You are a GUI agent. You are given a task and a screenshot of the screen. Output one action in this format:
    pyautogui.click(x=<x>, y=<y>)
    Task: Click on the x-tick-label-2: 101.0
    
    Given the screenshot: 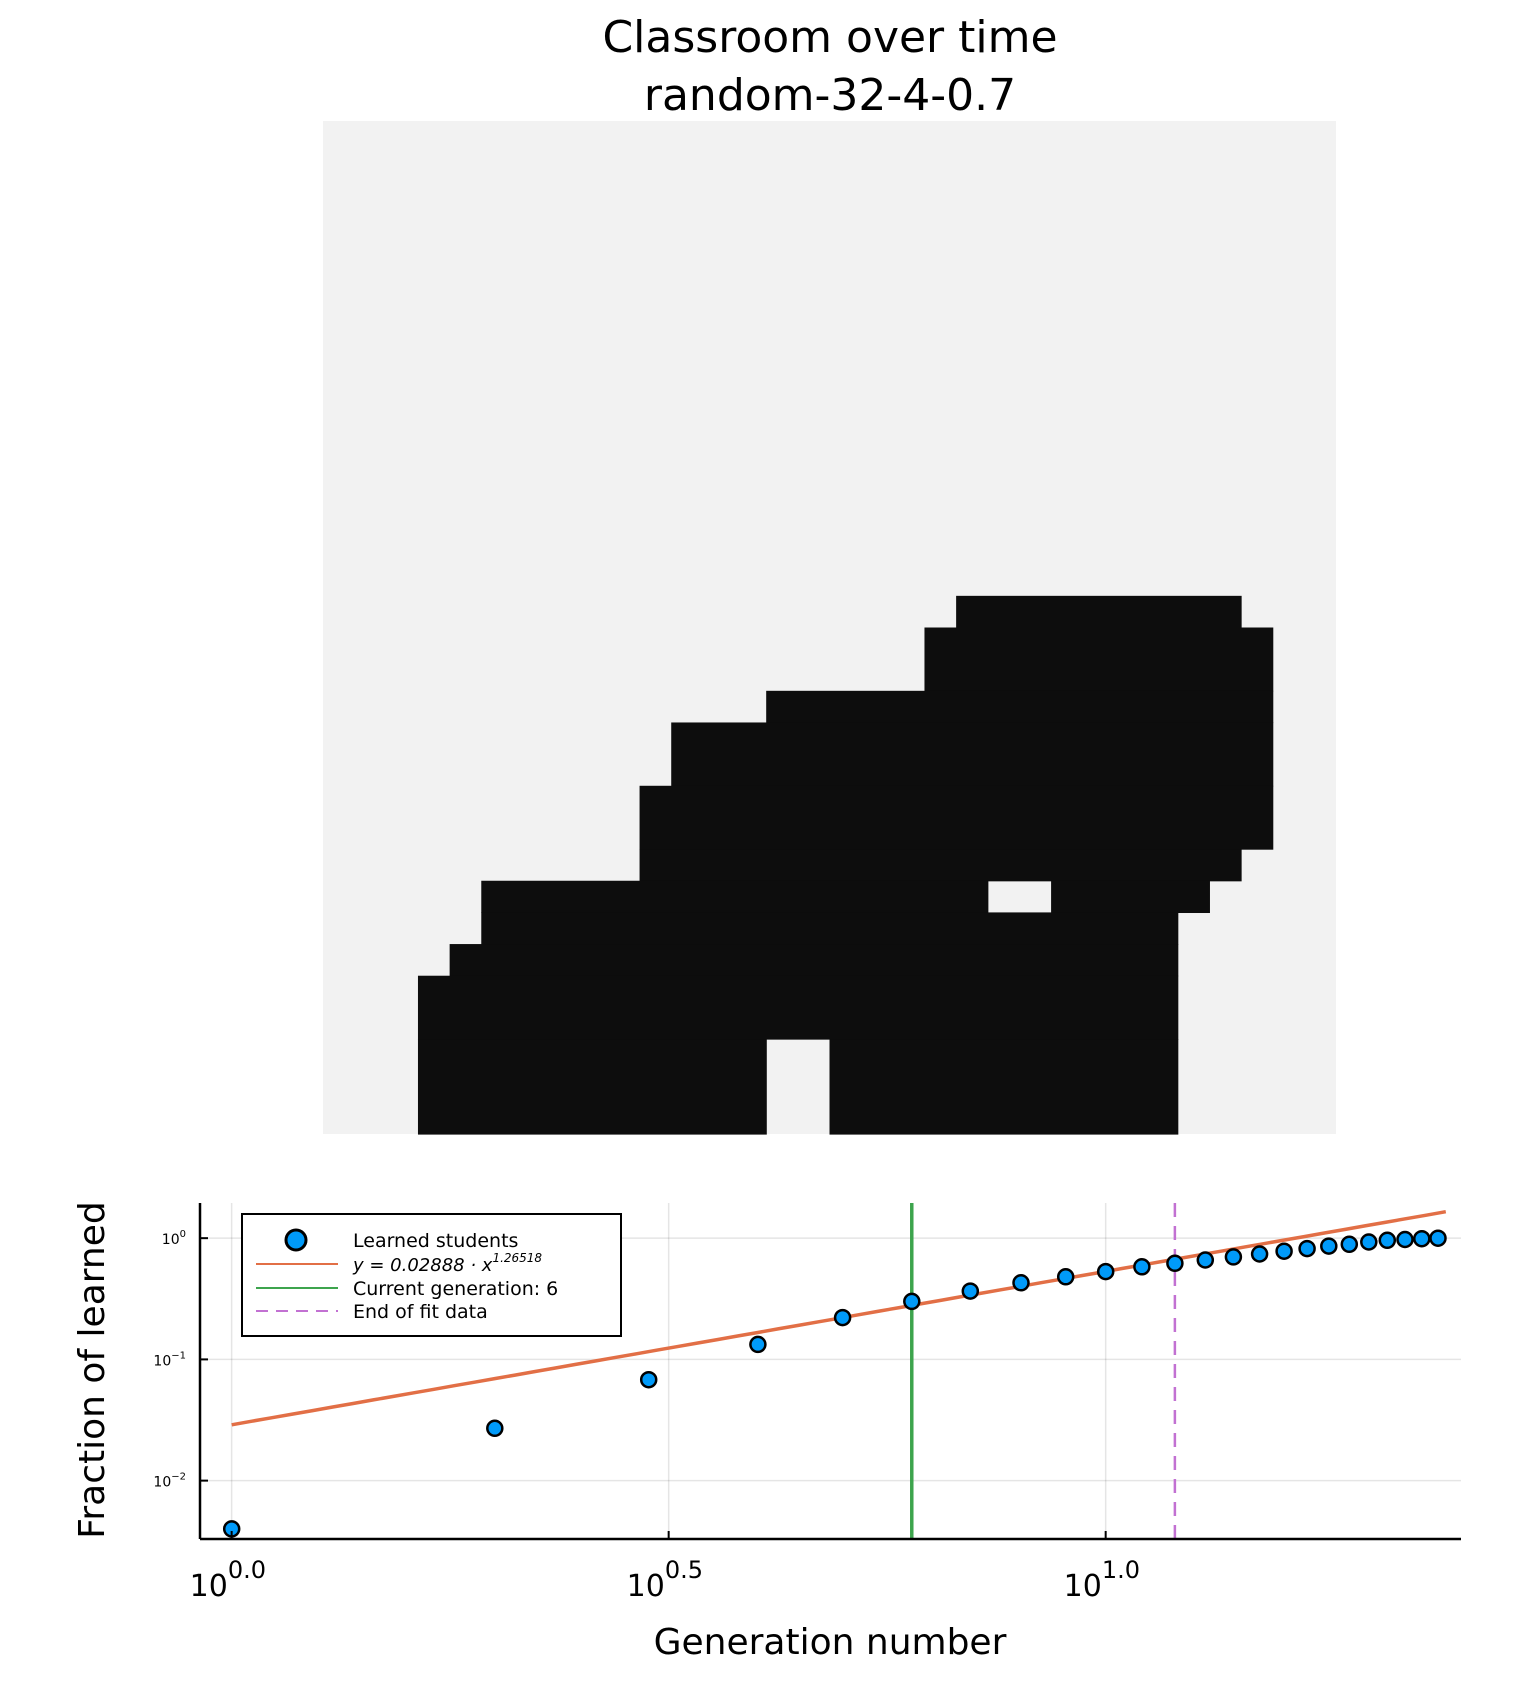 What is the action you would take?
    pyautogui.click(x=1102, y=1580)
    